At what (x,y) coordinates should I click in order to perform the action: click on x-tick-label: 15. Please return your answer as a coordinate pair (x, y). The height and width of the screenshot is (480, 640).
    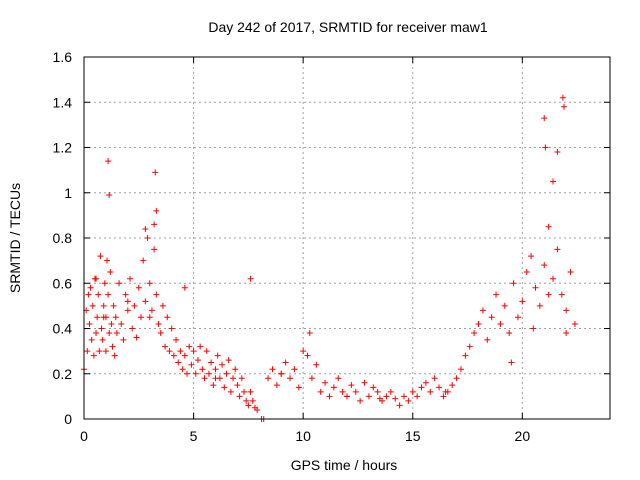
    Looking at the image, I should click on (413, 436).